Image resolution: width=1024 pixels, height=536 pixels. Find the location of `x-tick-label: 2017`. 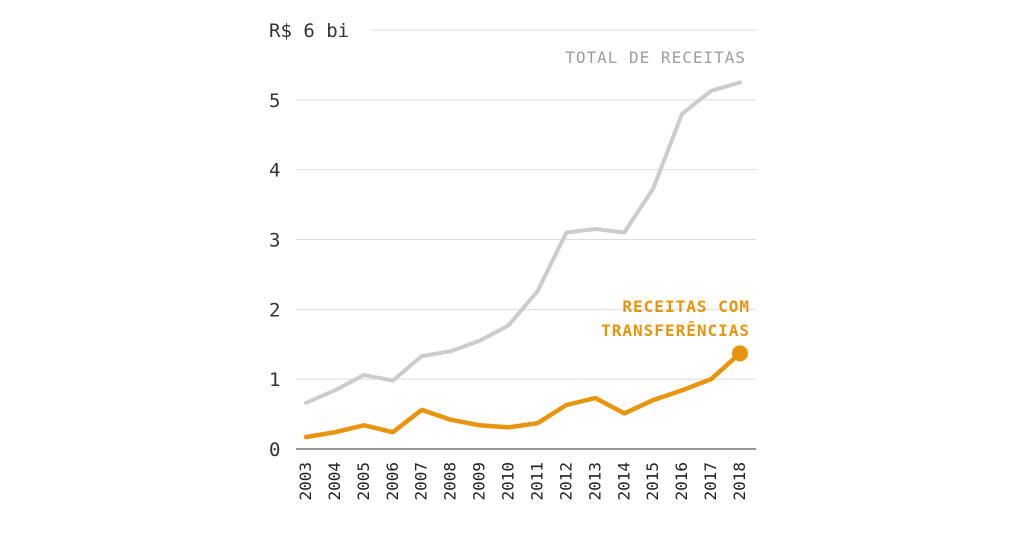

x-tick-label: 2017 is located at coordinates (710, 481).